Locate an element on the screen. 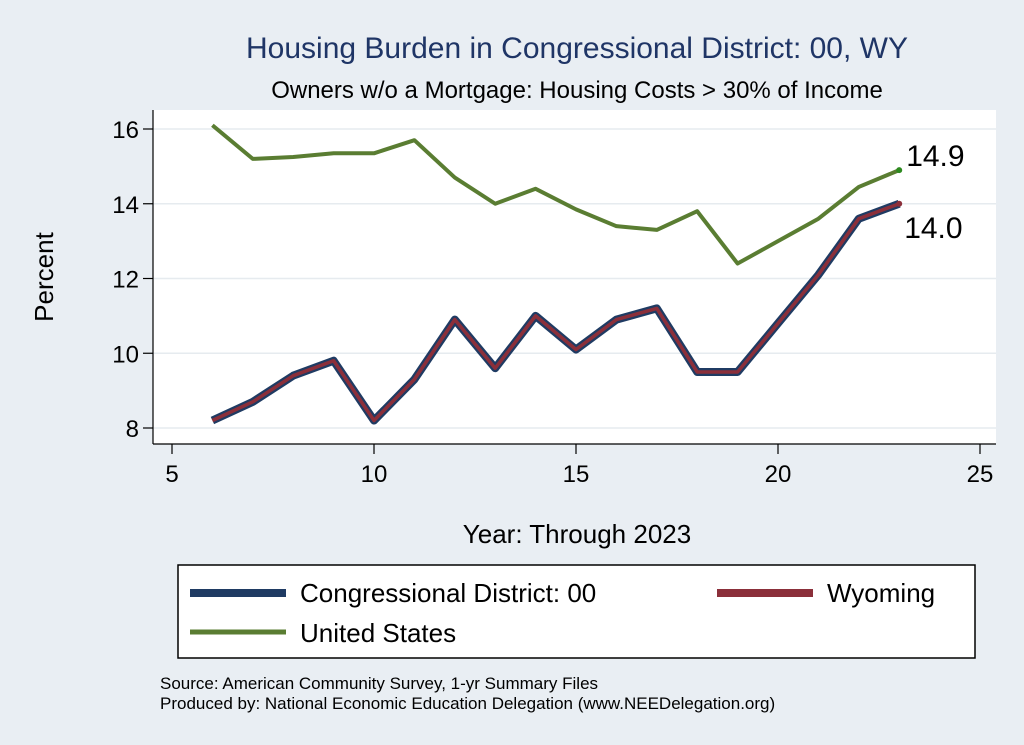  y-axis-label: Percent is located at coordinates (44, 276).